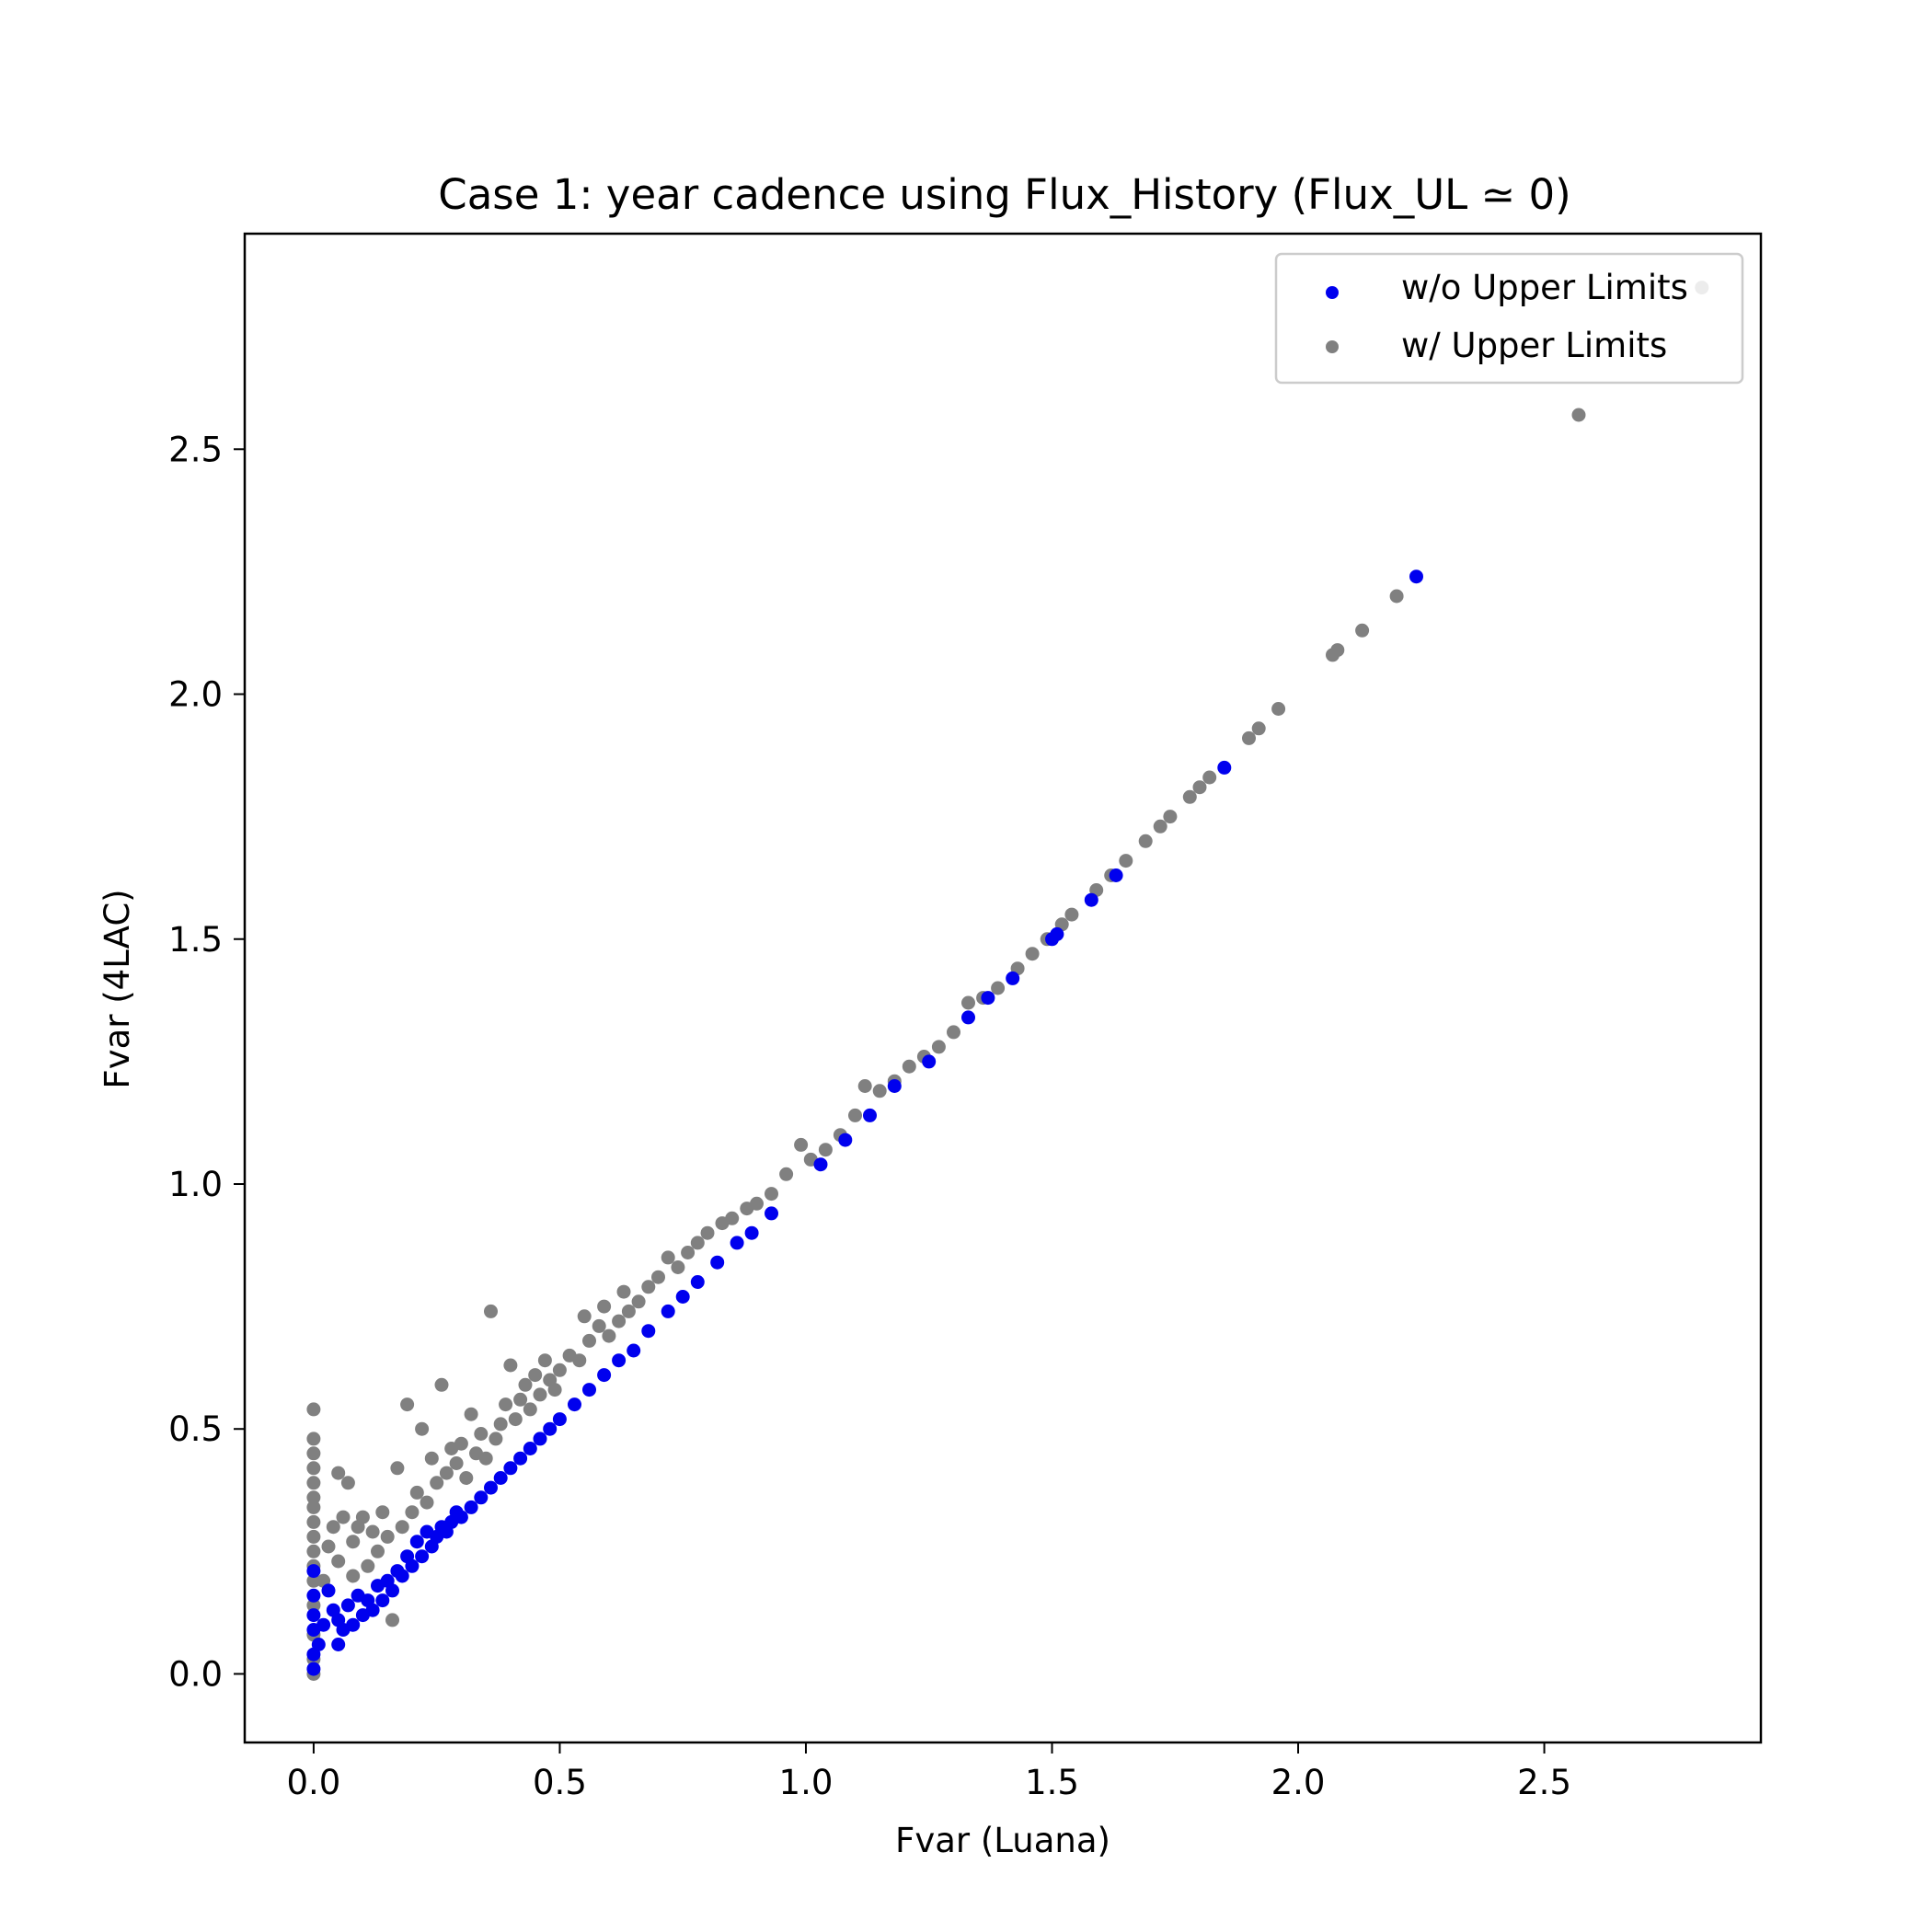 This screenshot has width=1932, height=1932. I want to click on x-tick-label-4: 2.0, so click(1298, 1782).